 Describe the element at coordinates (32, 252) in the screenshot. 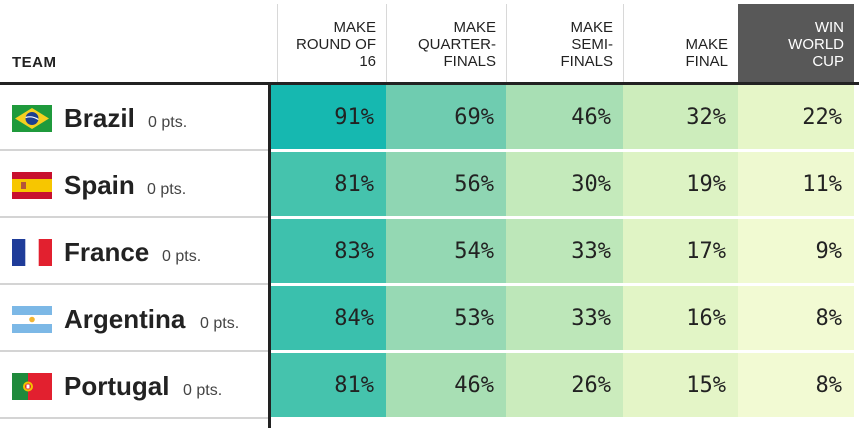

I see `france-flag-icon` at that location.